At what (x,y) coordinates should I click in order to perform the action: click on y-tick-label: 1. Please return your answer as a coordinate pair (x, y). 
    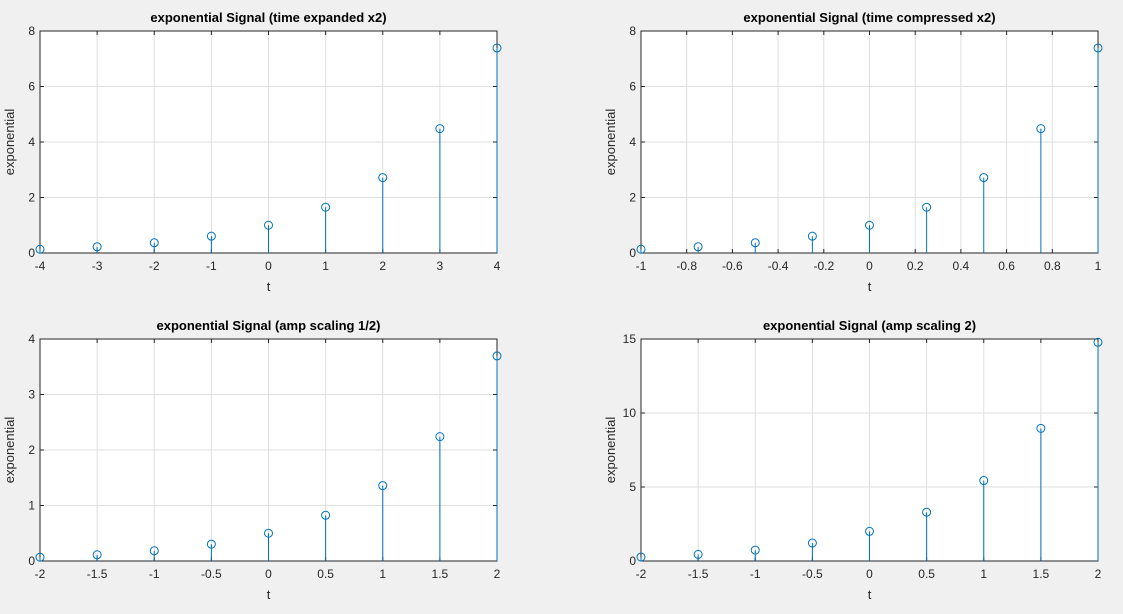
    Looking at the image, I should click on (31, 506).